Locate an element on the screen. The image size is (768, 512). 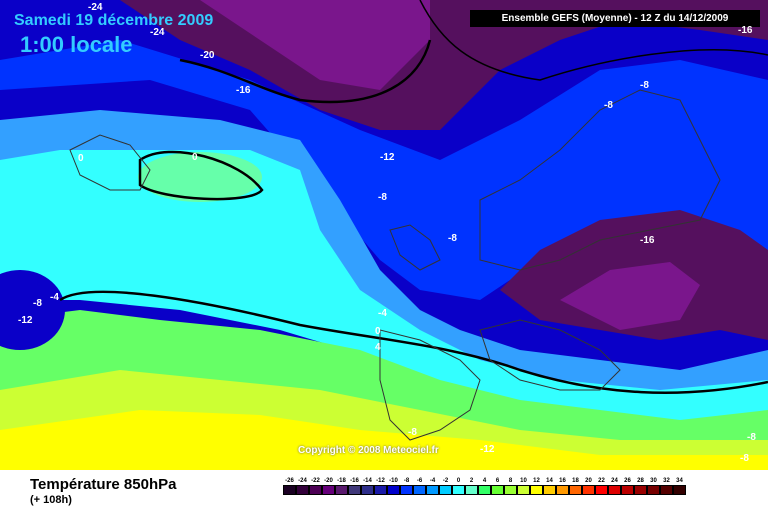
contour-label: -24 is located at coordinates (157, 32).